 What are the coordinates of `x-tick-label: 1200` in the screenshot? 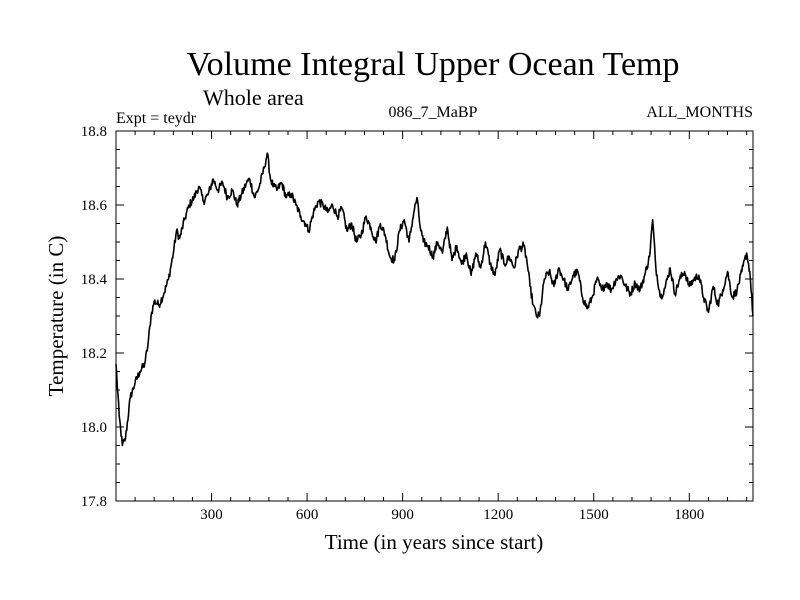 It's located at (498, 515).